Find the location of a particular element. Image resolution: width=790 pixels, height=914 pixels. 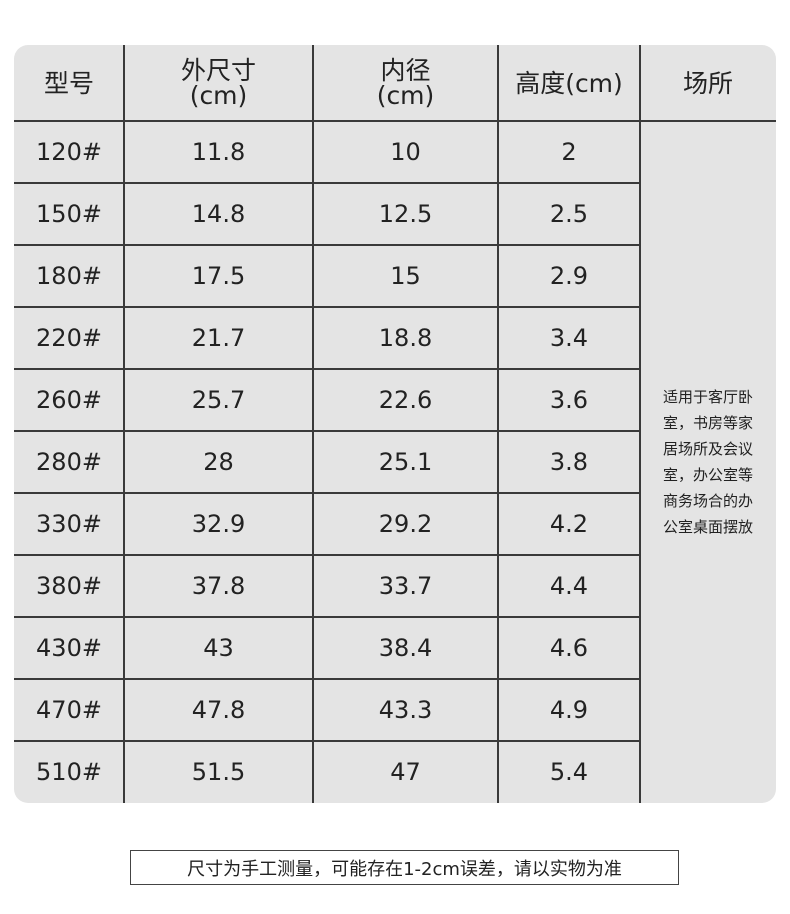

cell-text: 22.6 is located at coordinates (405, 400).